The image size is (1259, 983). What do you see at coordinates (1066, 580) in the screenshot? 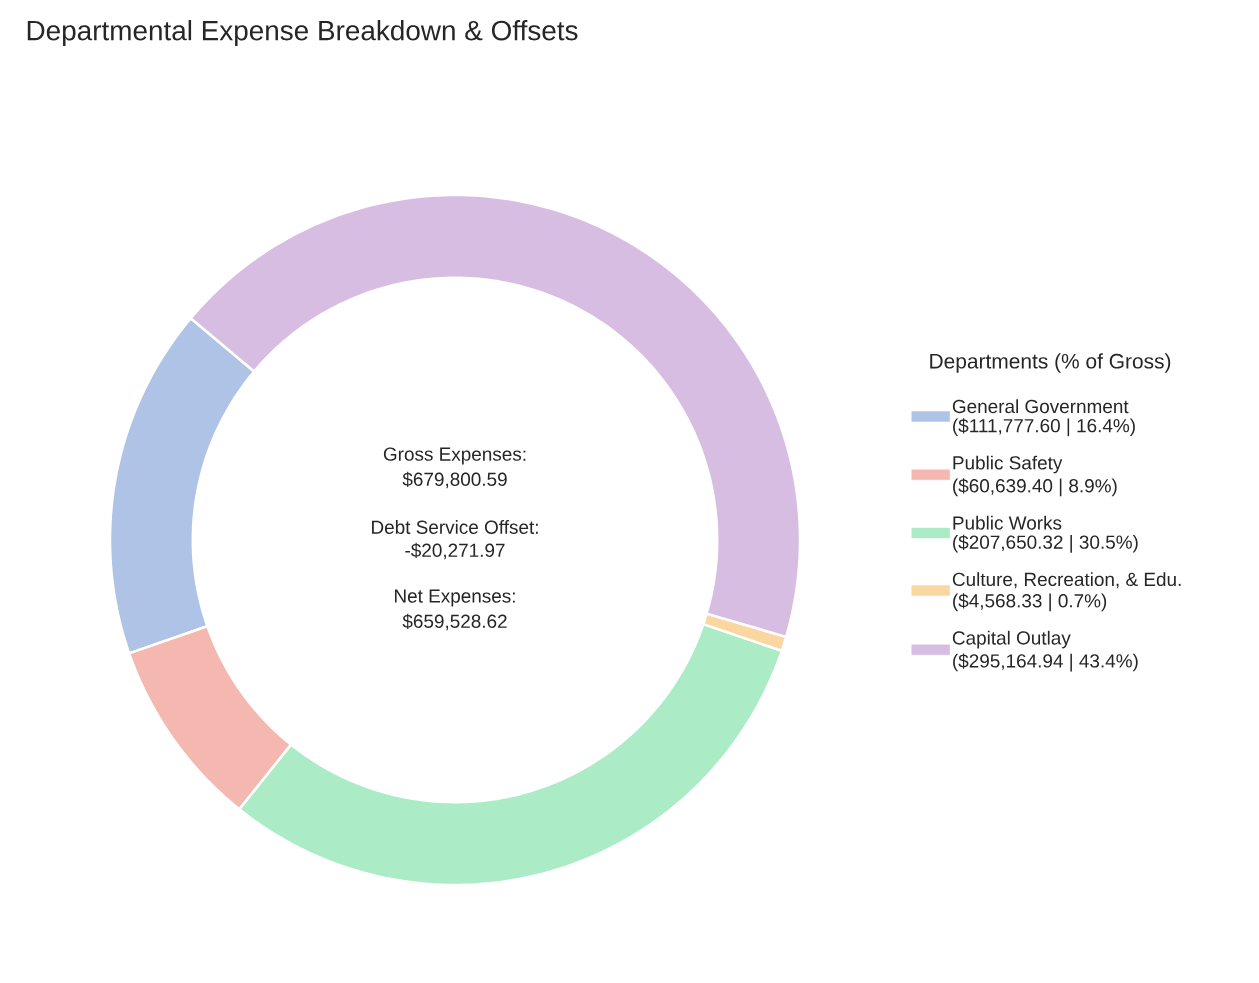
I see `legend-label: Culture, Recreation, & Edu.` at bounding box center [1066, 580].